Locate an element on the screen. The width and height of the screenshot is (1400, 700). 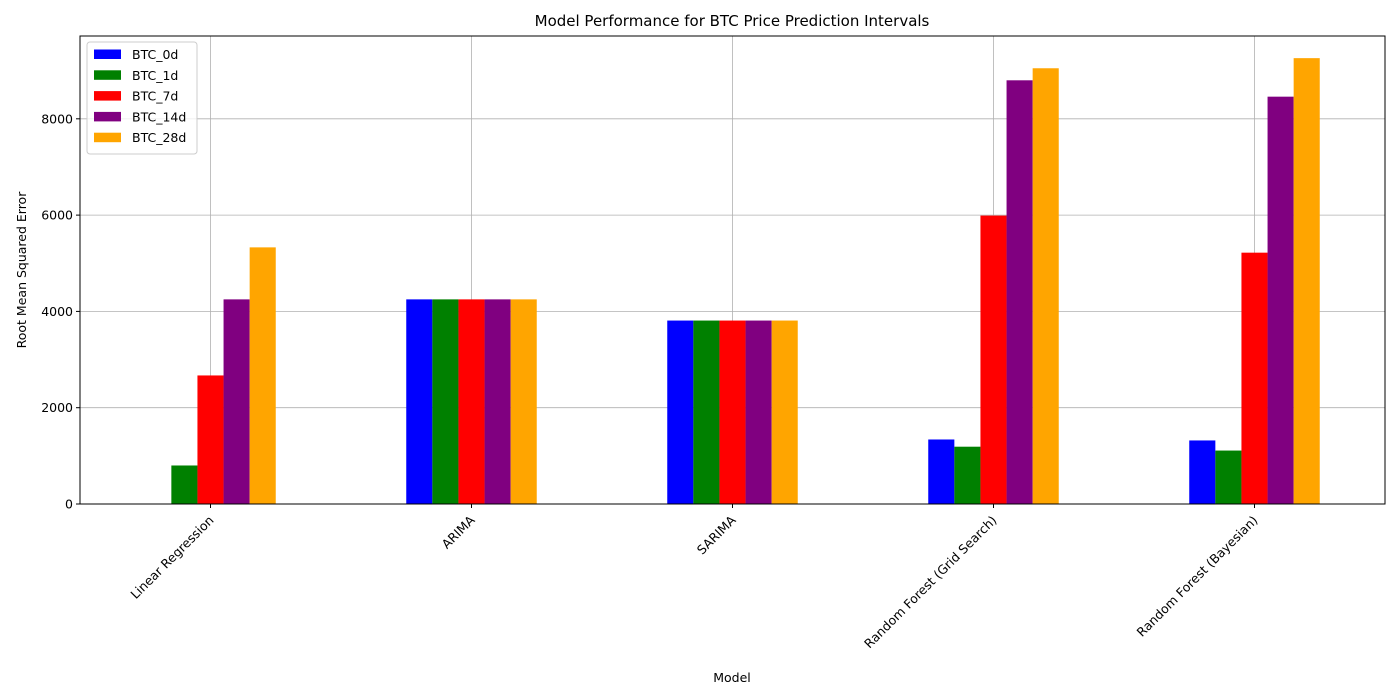
y-tick-label: 8000 is located at coordinates (57, 118).